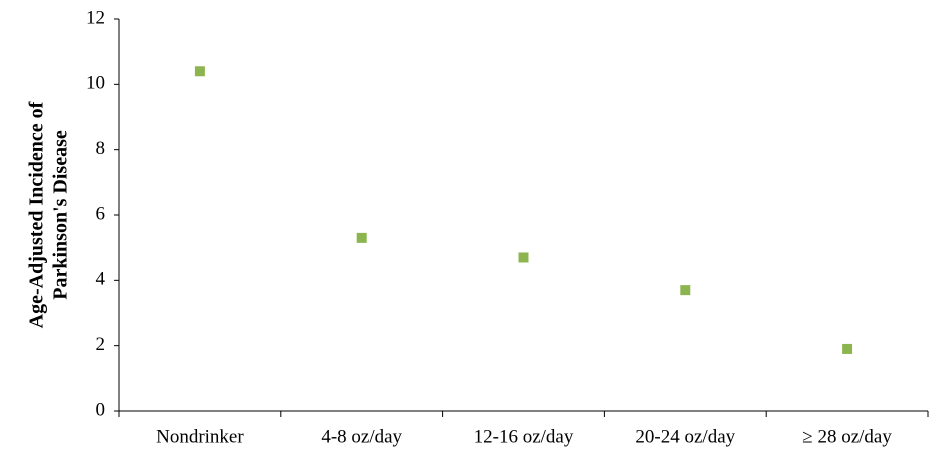 This screenshot has width=944, height=458. I want to click on x-tick-label: Nondrinker, so click(200, 436).